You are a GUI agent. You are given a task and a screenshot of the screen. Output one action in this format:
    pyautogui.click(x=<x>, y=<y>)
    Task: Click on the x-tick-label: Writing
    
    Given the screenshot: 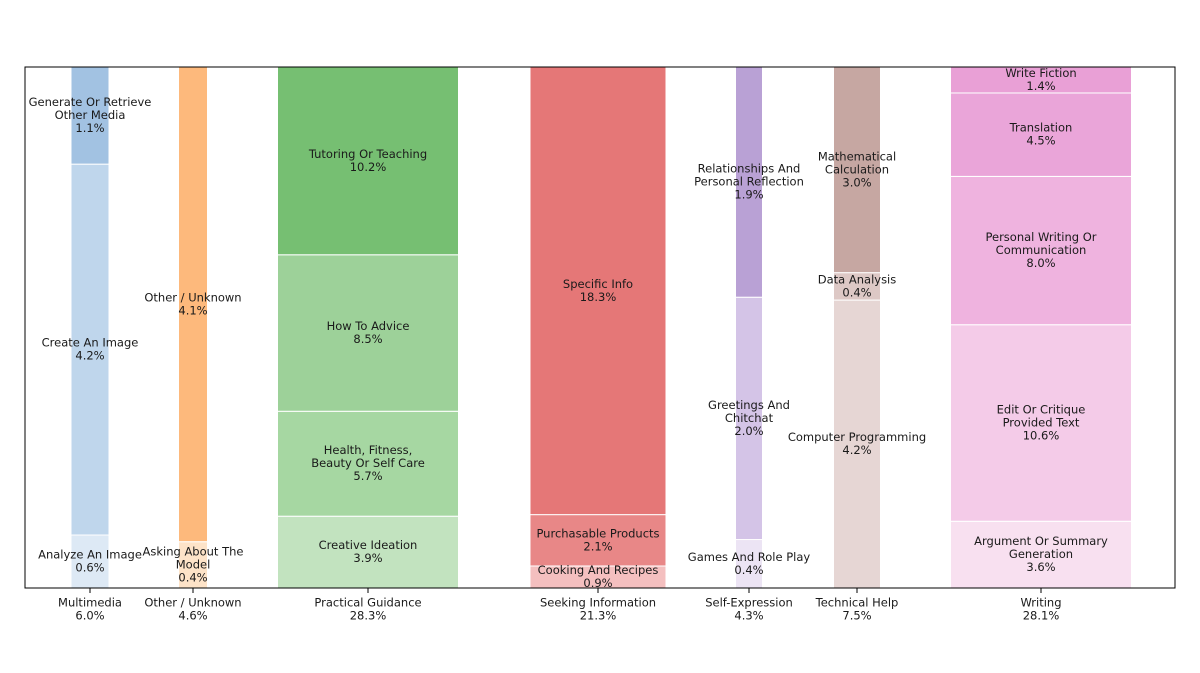 What is the action you would take?
    pyautogui.click(x=1040, y=603)
    